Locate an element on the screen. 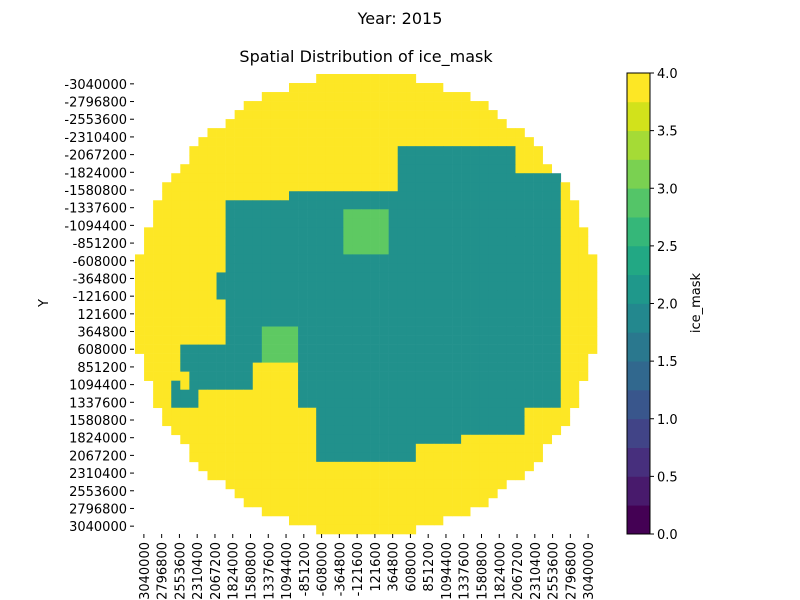 The height and width of the screenshot is (600, 800). x-tick-label: -1094400 is located at coordinates (287, 571).